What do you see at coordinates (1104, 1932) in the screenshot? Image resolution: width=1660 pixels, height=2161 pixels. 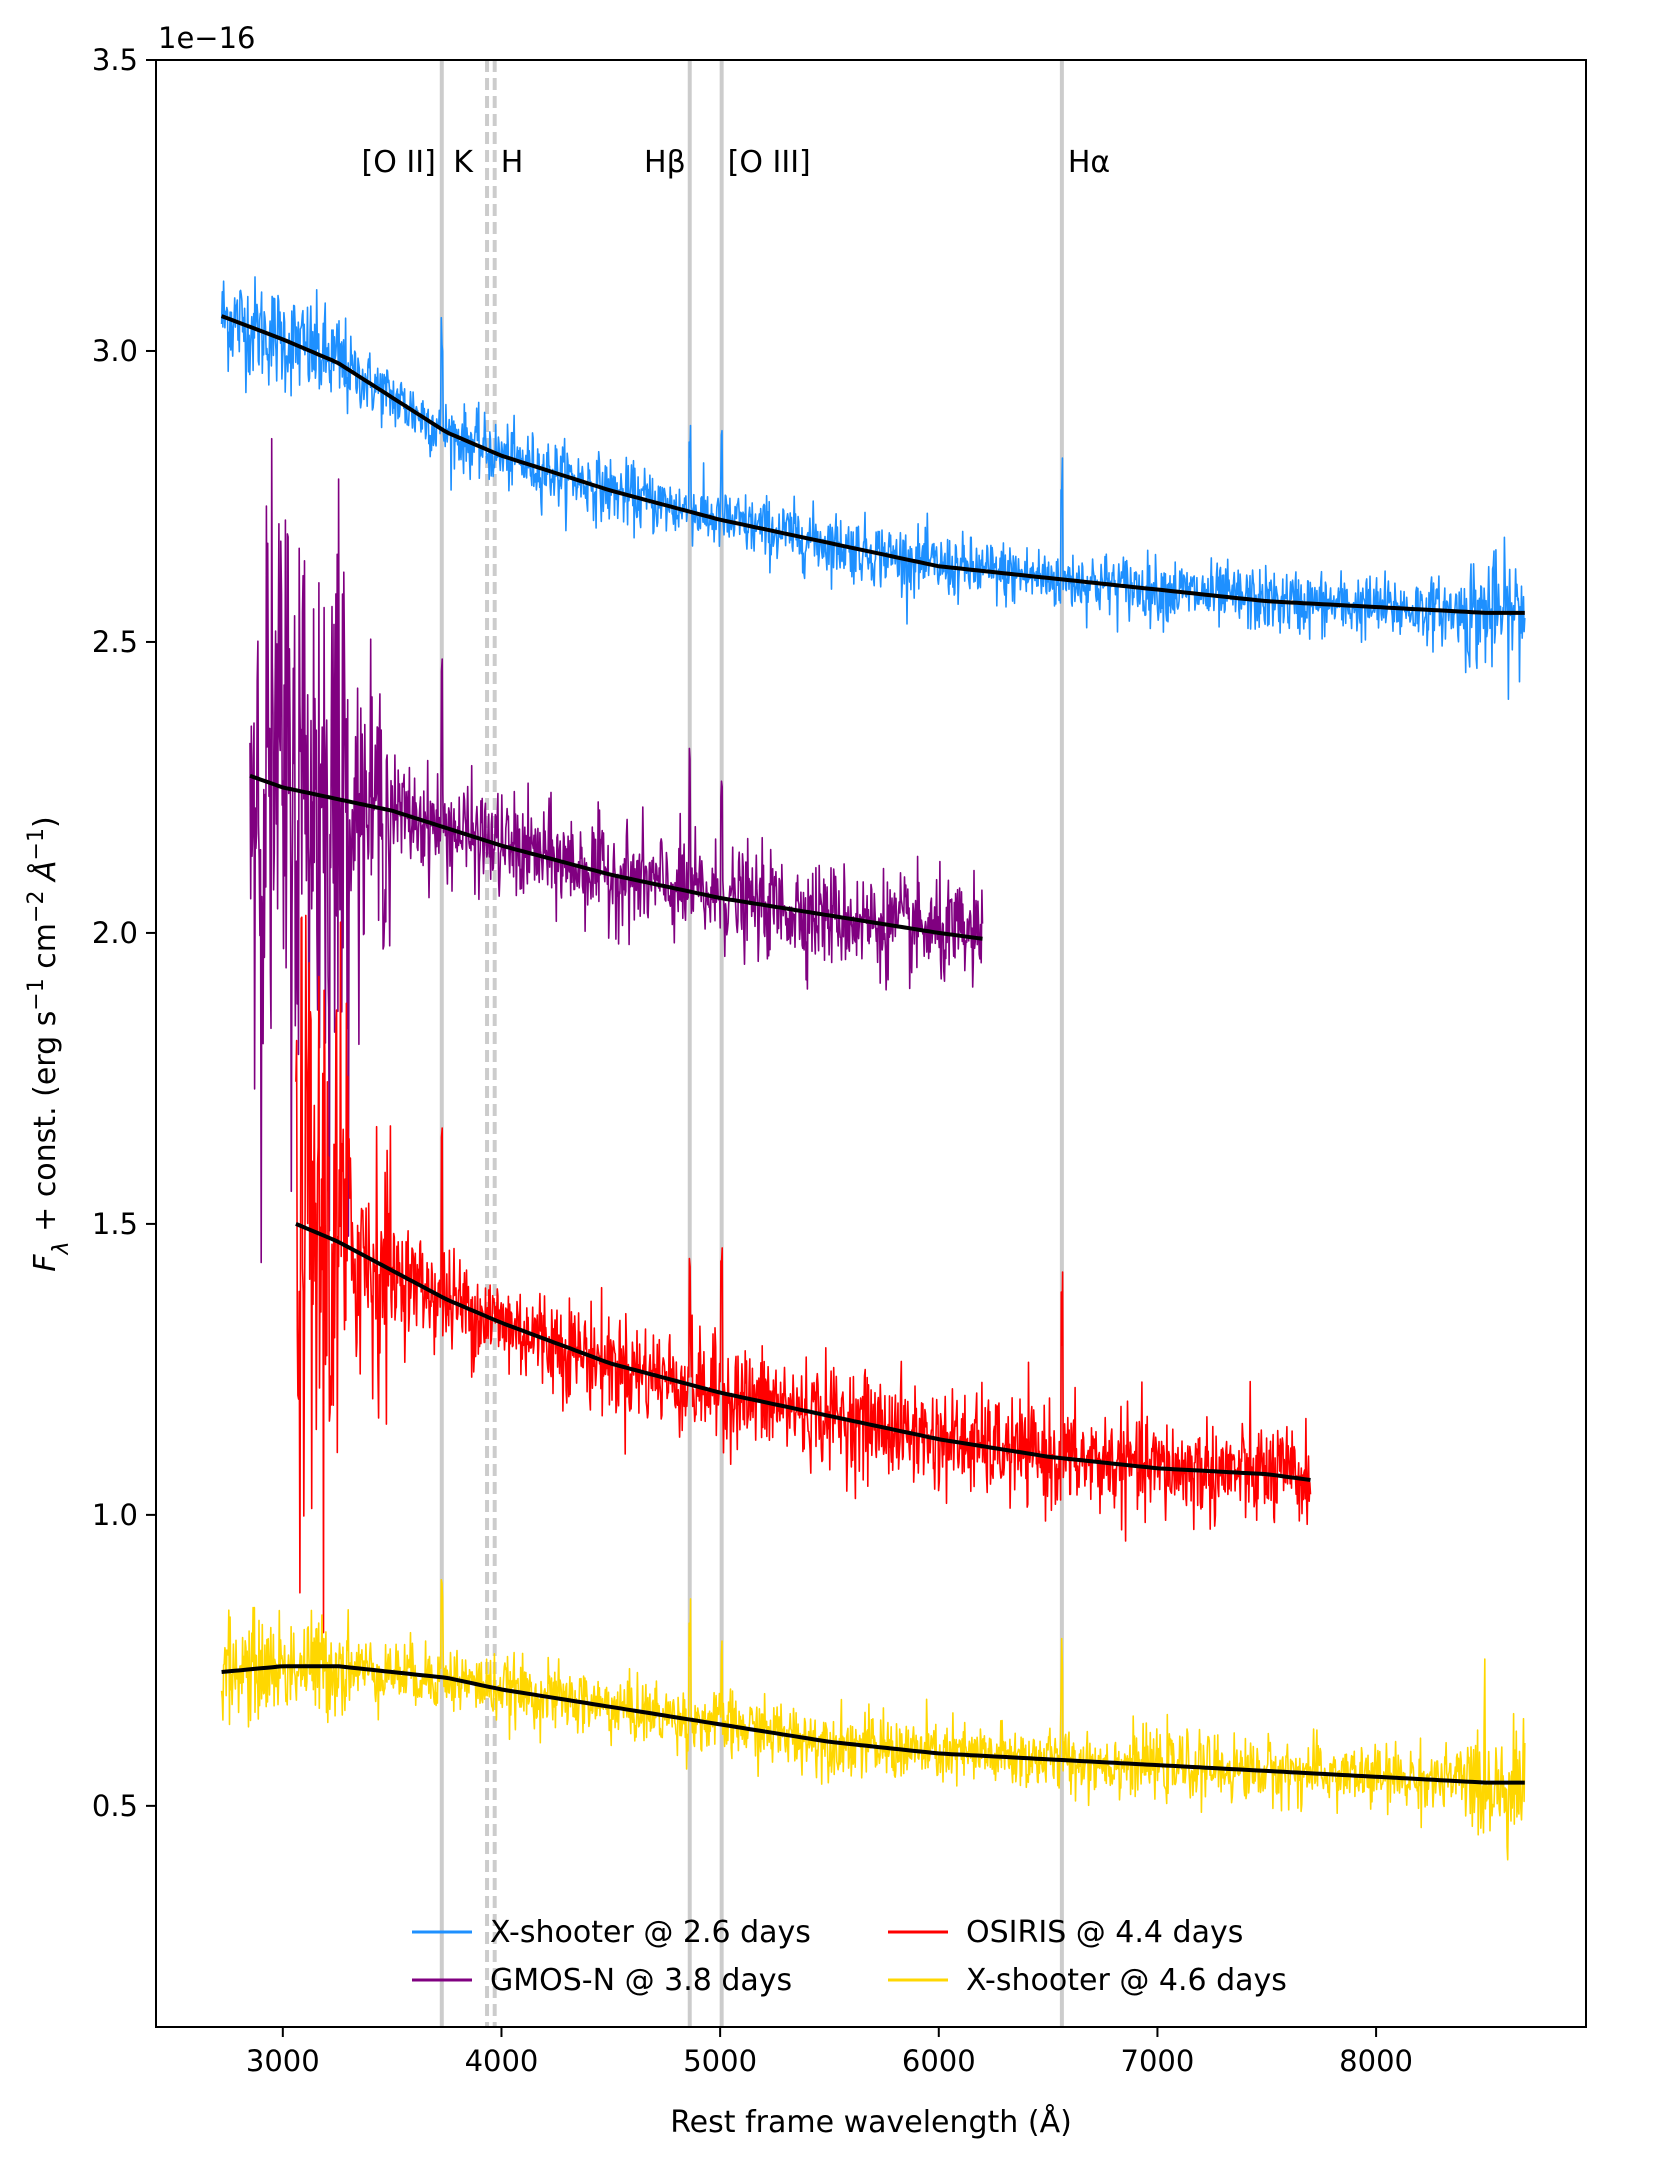 I see `legend-label-2: OSIRIS @ 4.4 days` at bounding box center [1104, 1932].